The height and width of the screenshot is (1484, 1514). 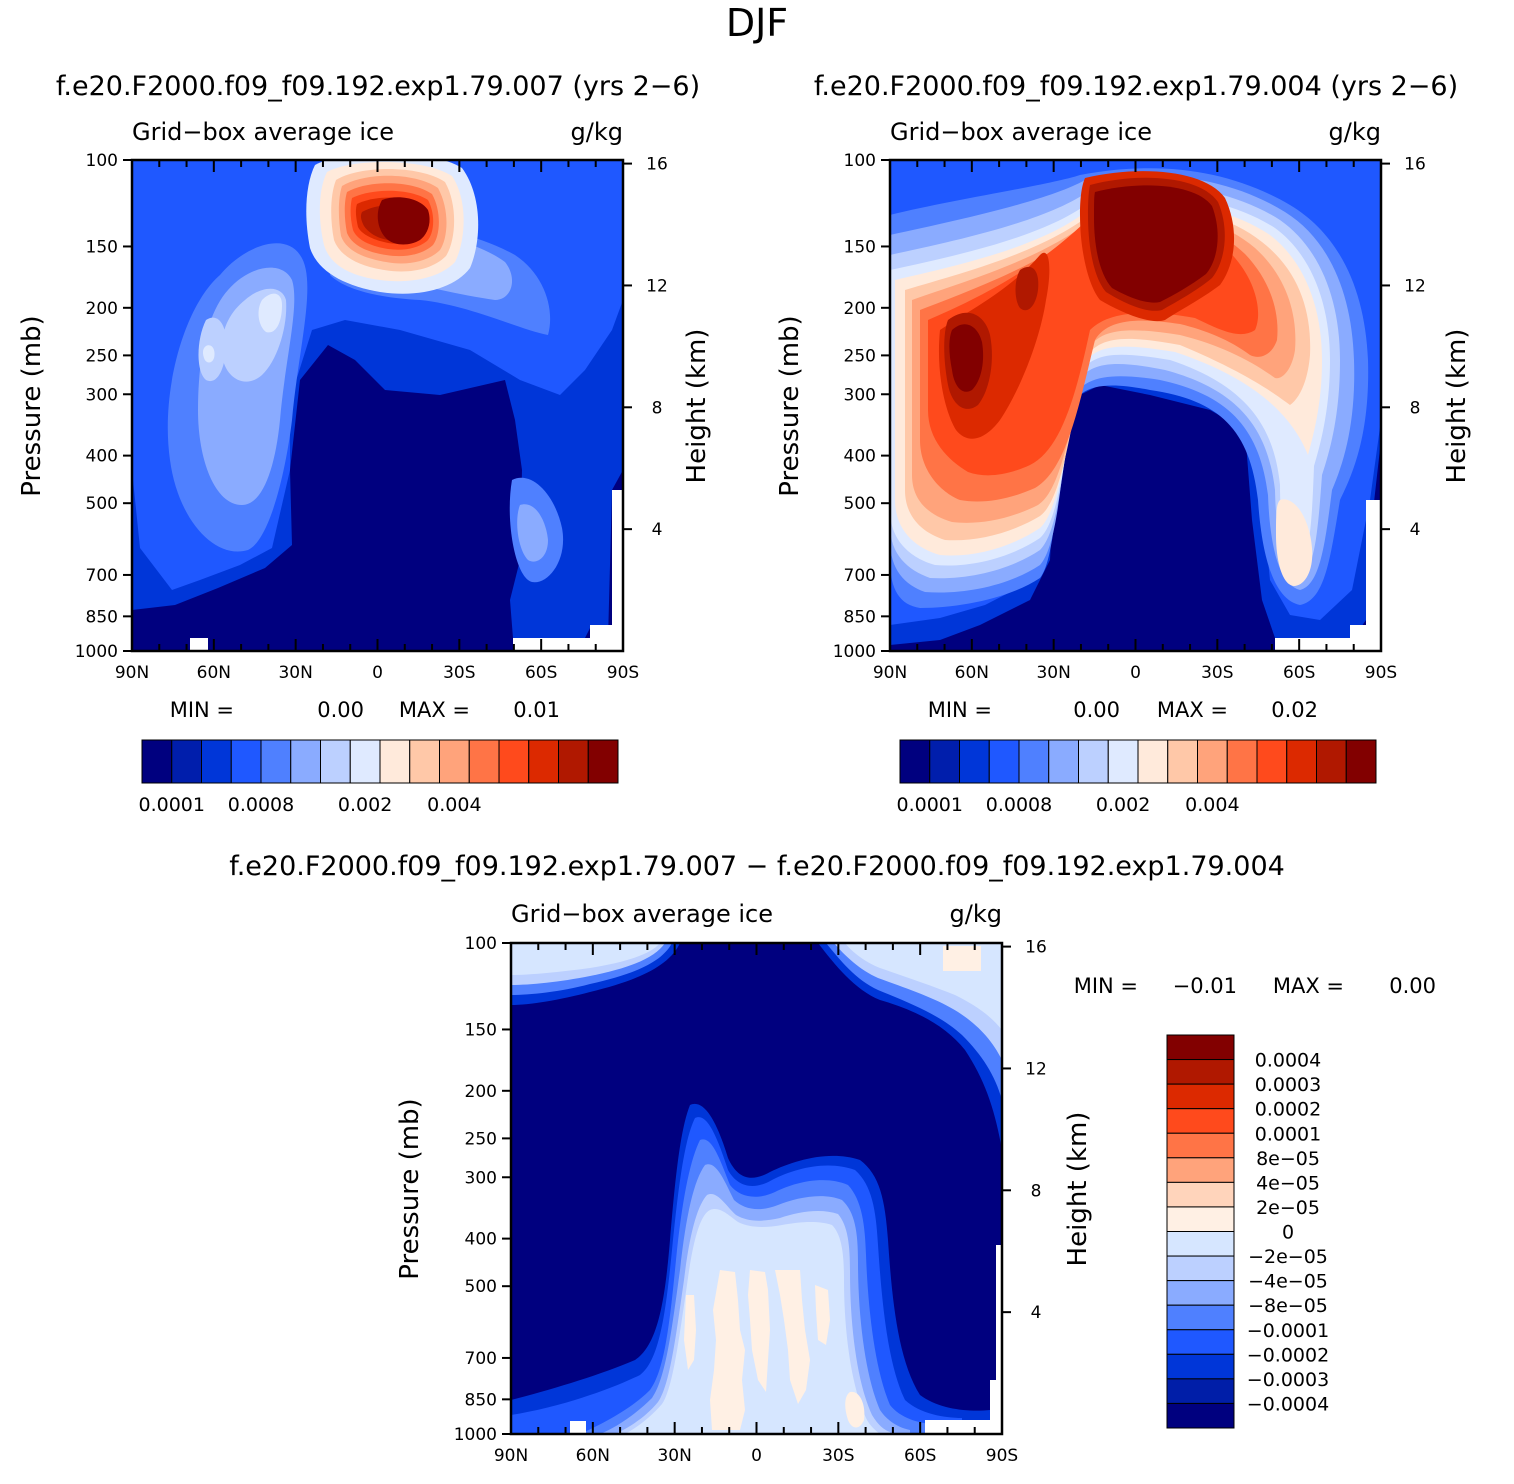 I want to click on colorbar-label: 0, so click(x=1288, y=1233).